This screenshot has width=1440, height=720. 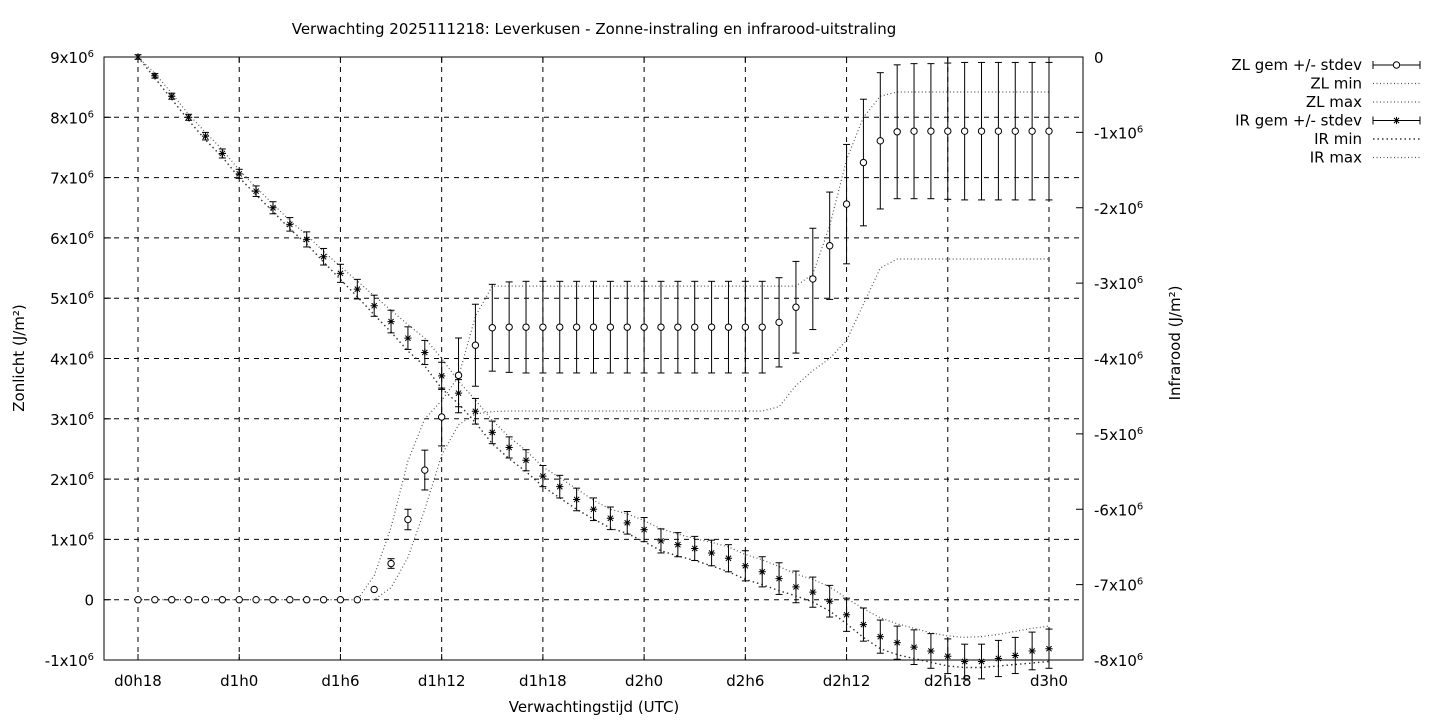 What do you see at coordinates (72, 239) in the screenshot?
I see `y-tick-label: 6x106` at bounding box center [72, 239].